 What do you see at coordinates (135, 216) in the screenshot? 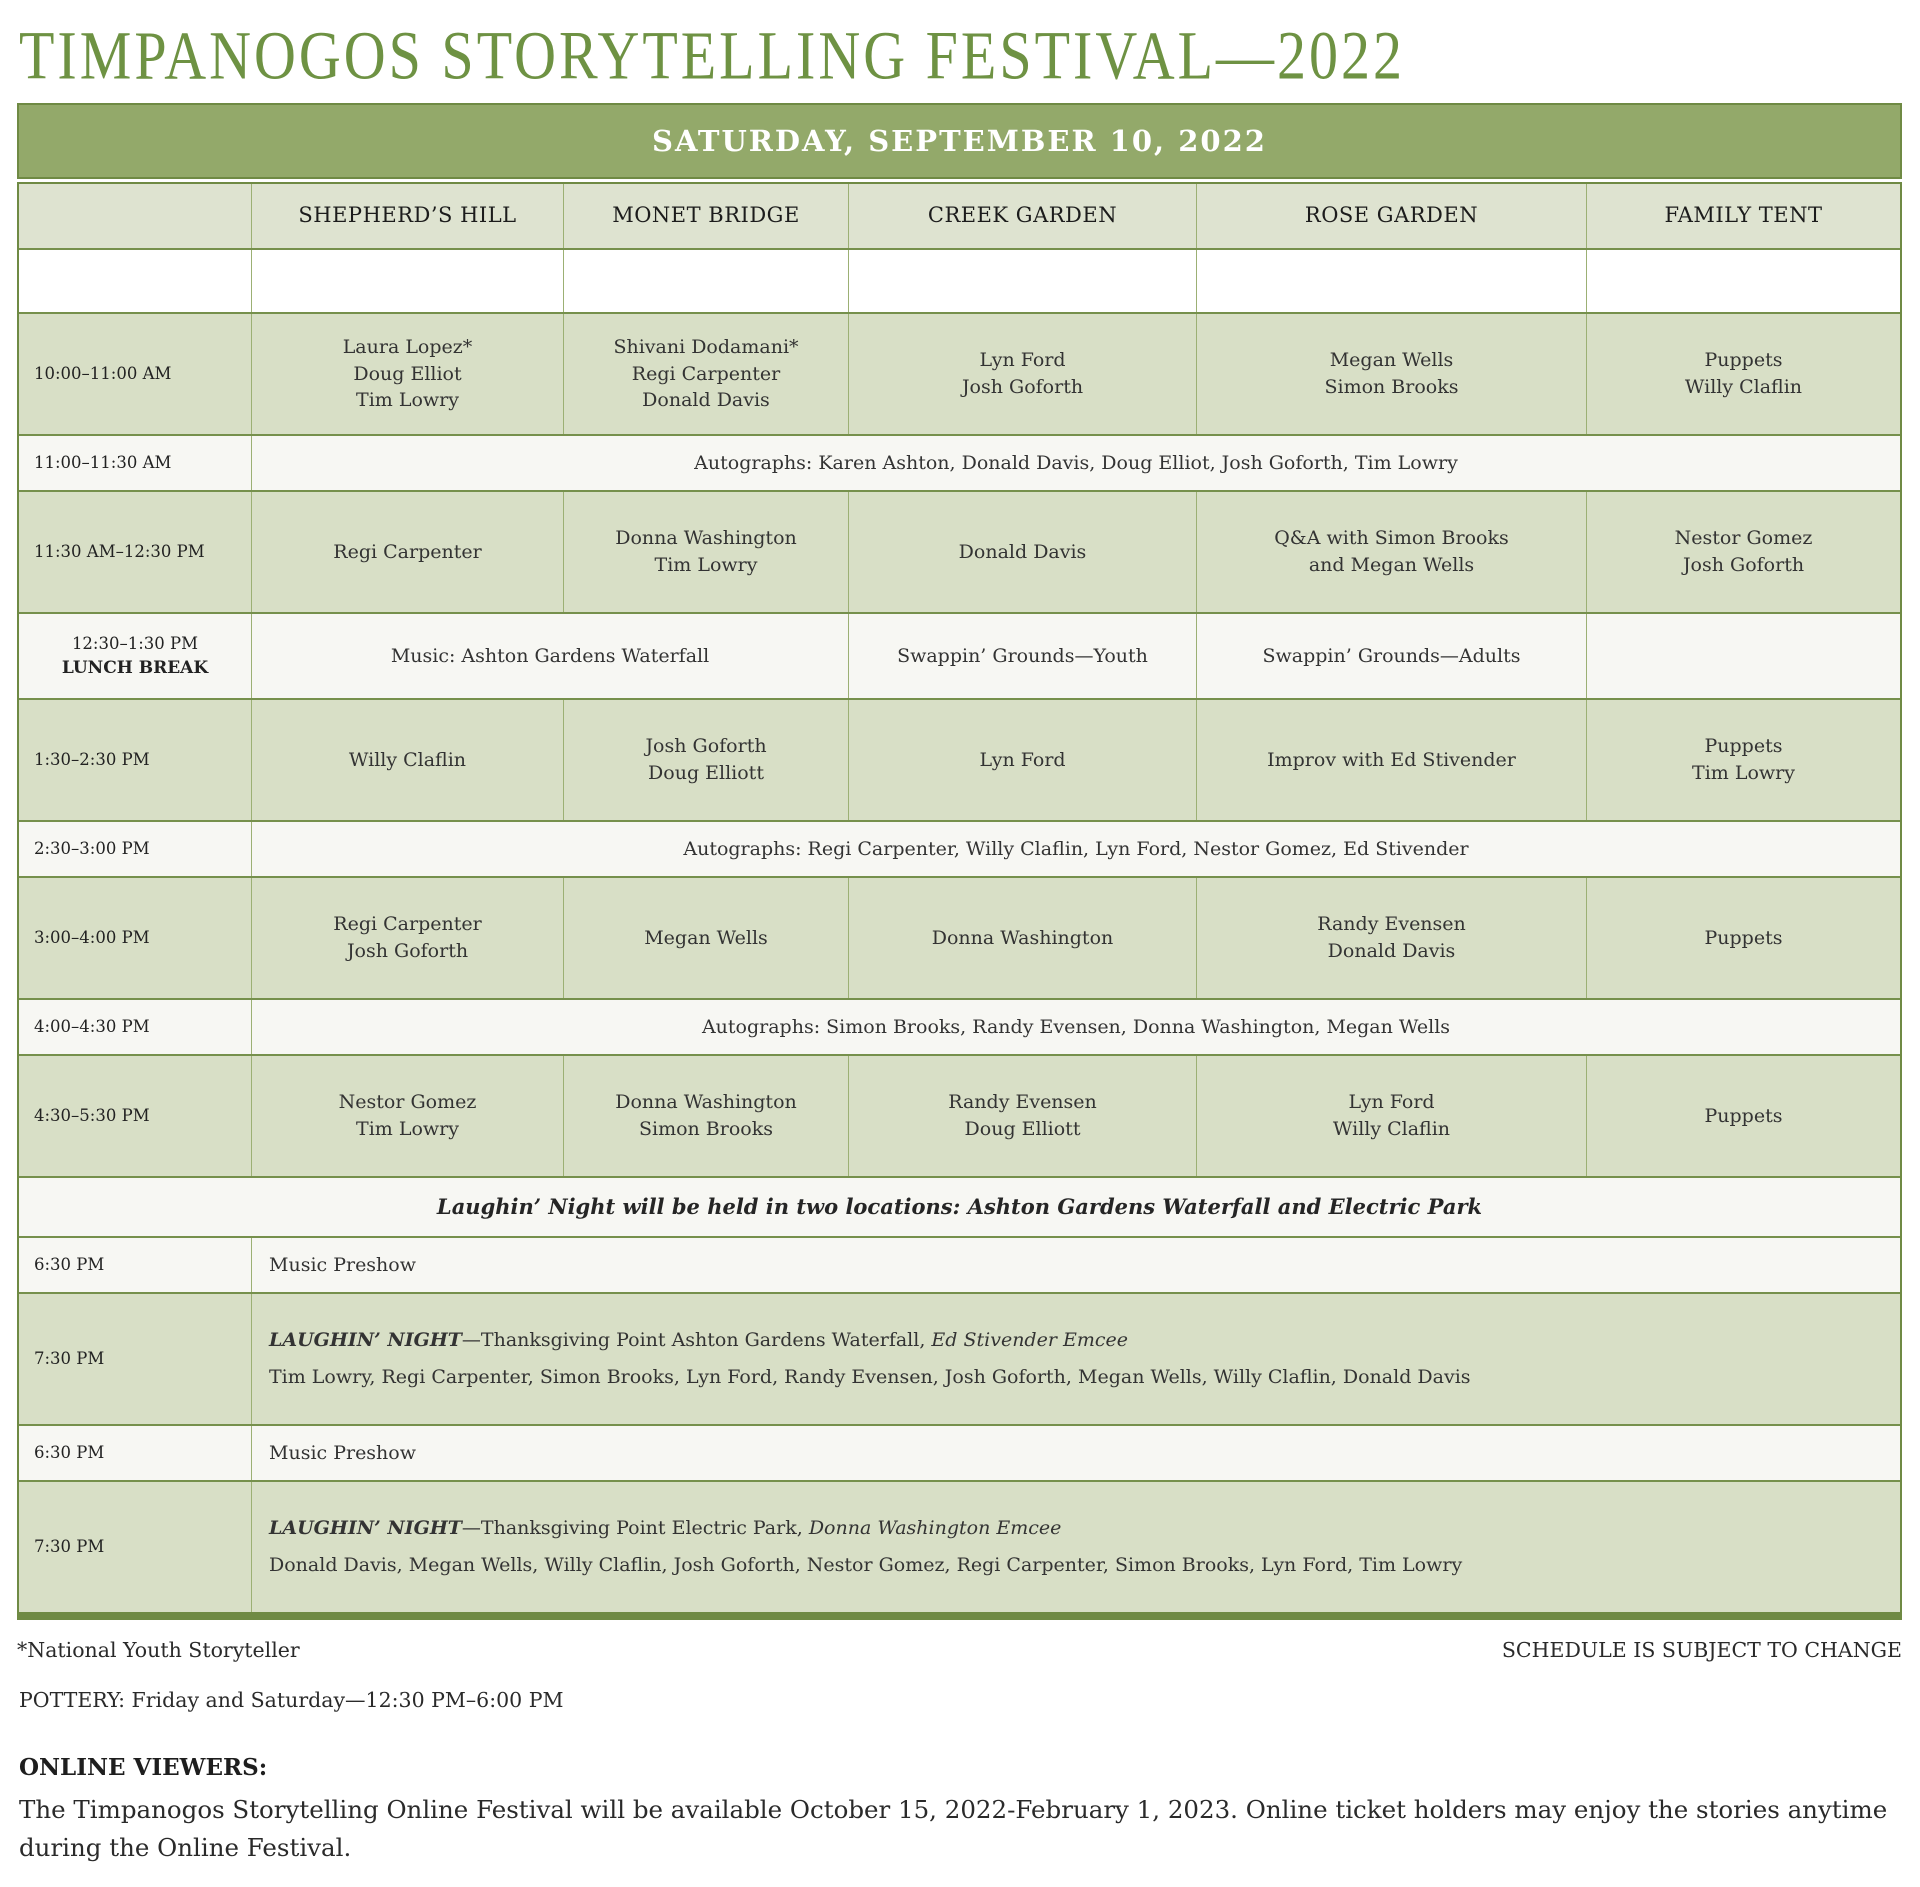
I see `header-cell-empty` at bounding box center [135, 216].